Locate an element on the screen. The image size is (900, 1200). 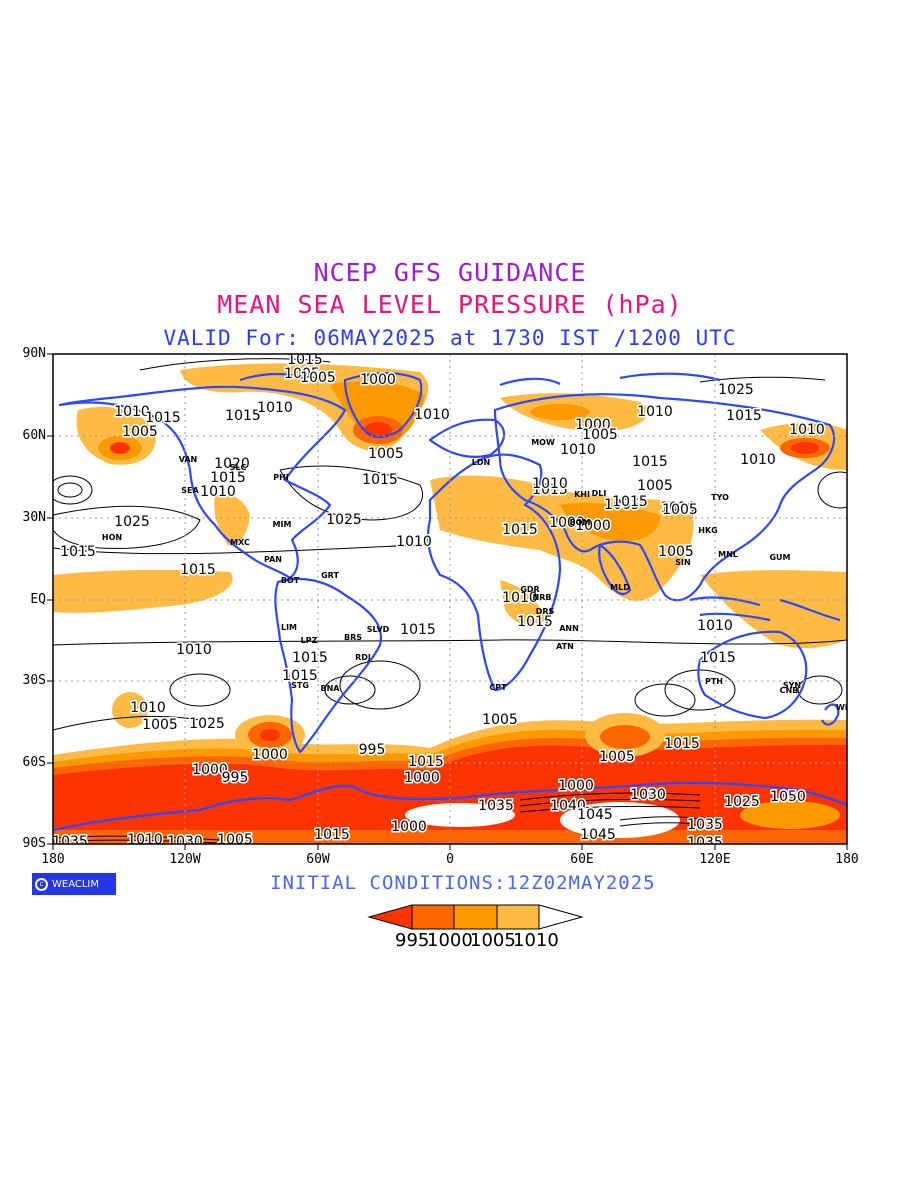
initial-conditions: INITIAL CONDITIONS:12Z02MAY2025 is located at coordinates (463, 883).